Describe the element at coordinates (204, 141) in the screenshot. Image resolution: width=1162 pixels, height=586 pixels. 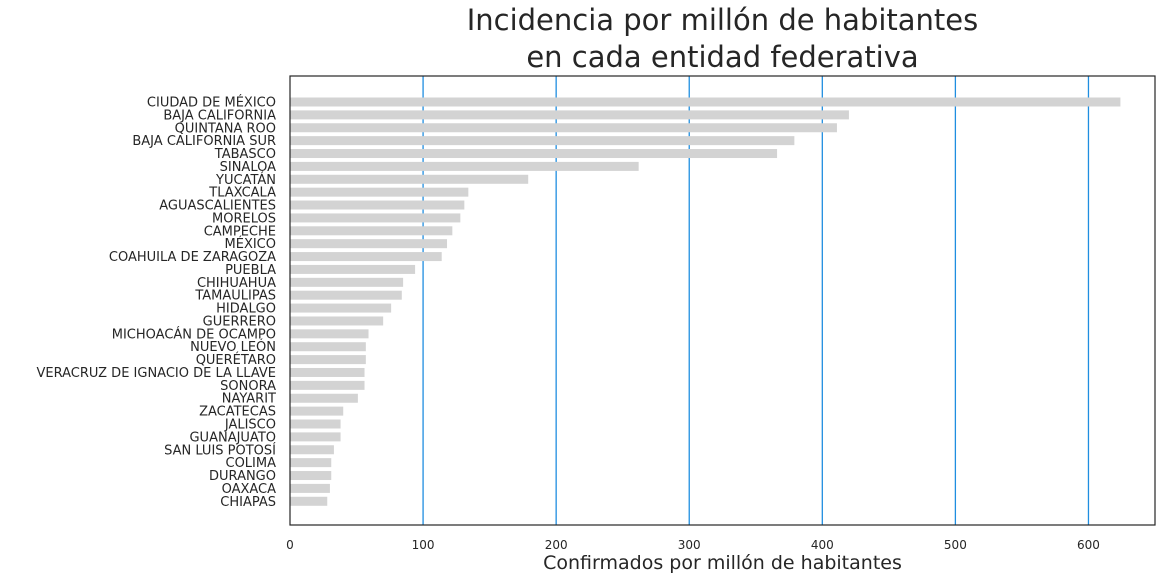
I see `category-label: BAJA CALIFORNIA SUR` at that location.